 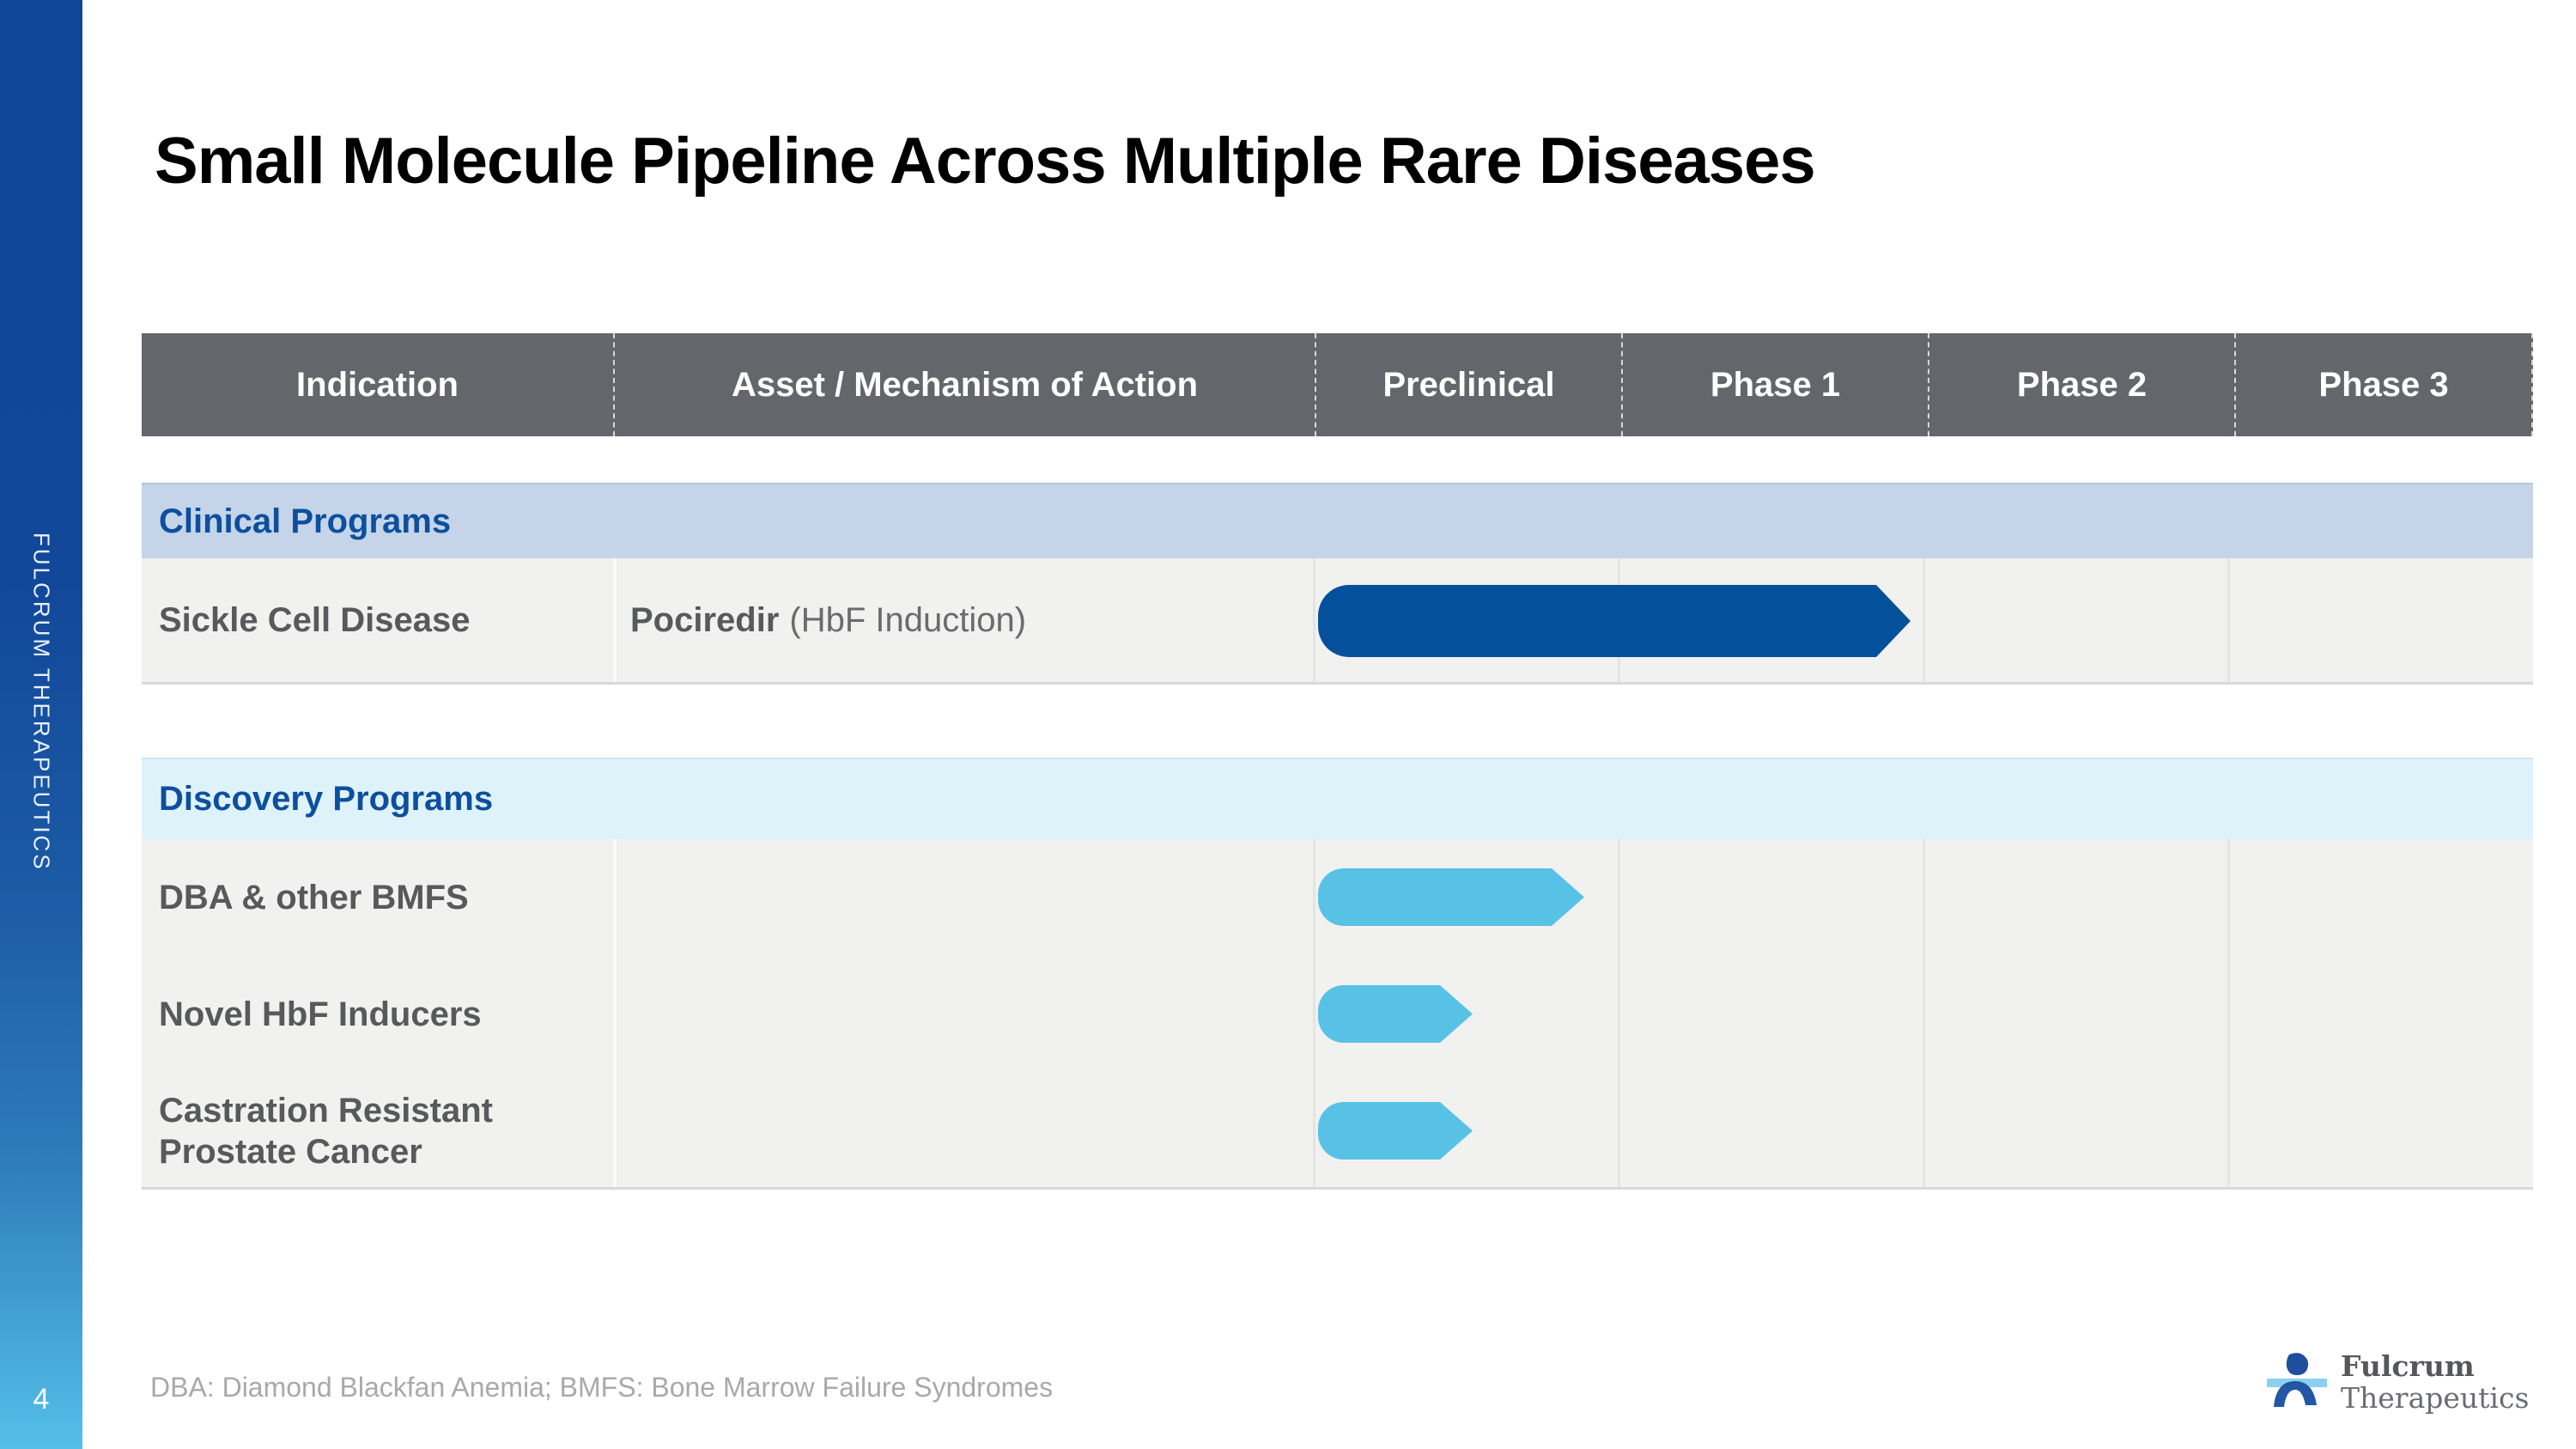 I want to click on section-title-discovery: Discovery Programs, so click(x=326, y=799).